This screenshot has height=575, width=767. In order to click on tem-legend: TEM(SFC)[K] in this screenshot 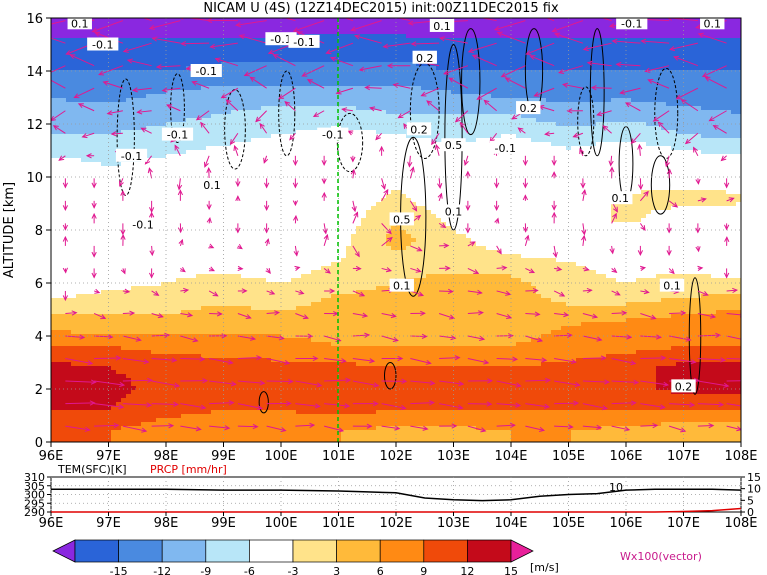, I will do `click(92, 469)`.